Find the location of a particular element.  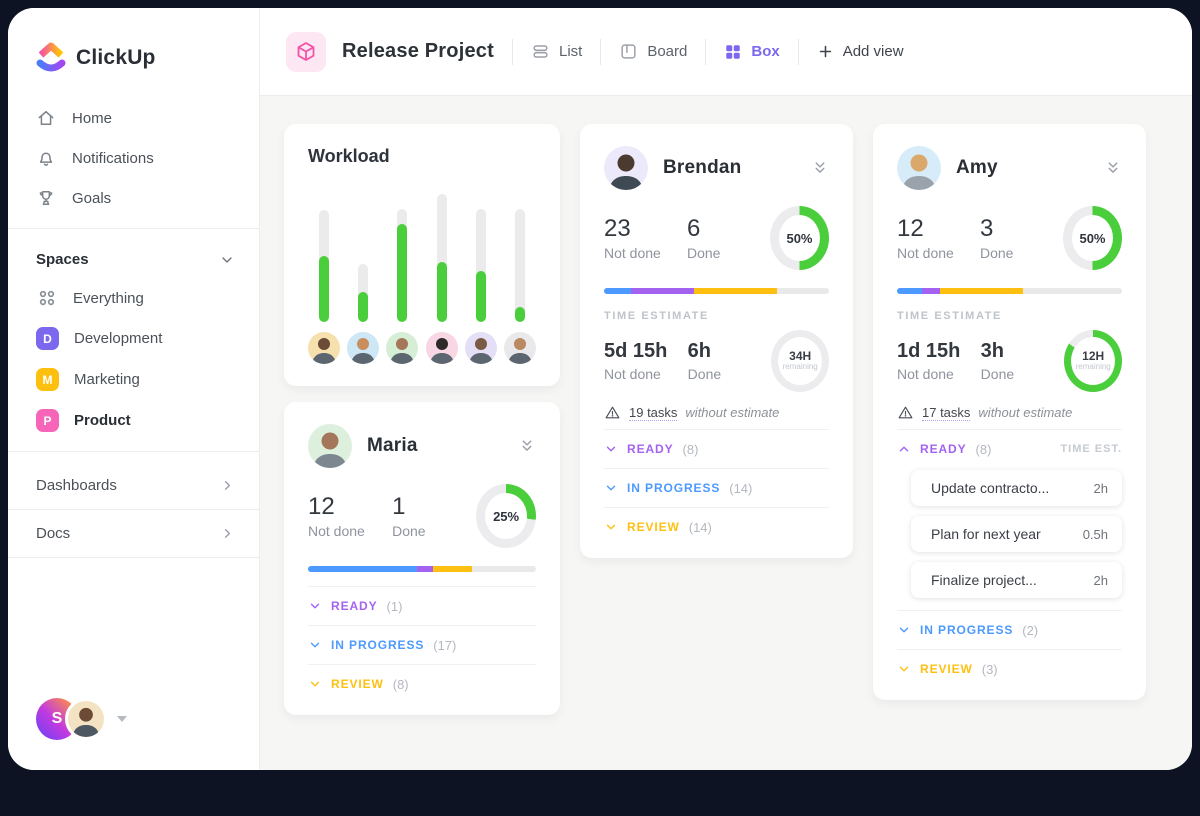

section-in-progress: IN PROGRESS (17) is located at coordinates (422, 644).